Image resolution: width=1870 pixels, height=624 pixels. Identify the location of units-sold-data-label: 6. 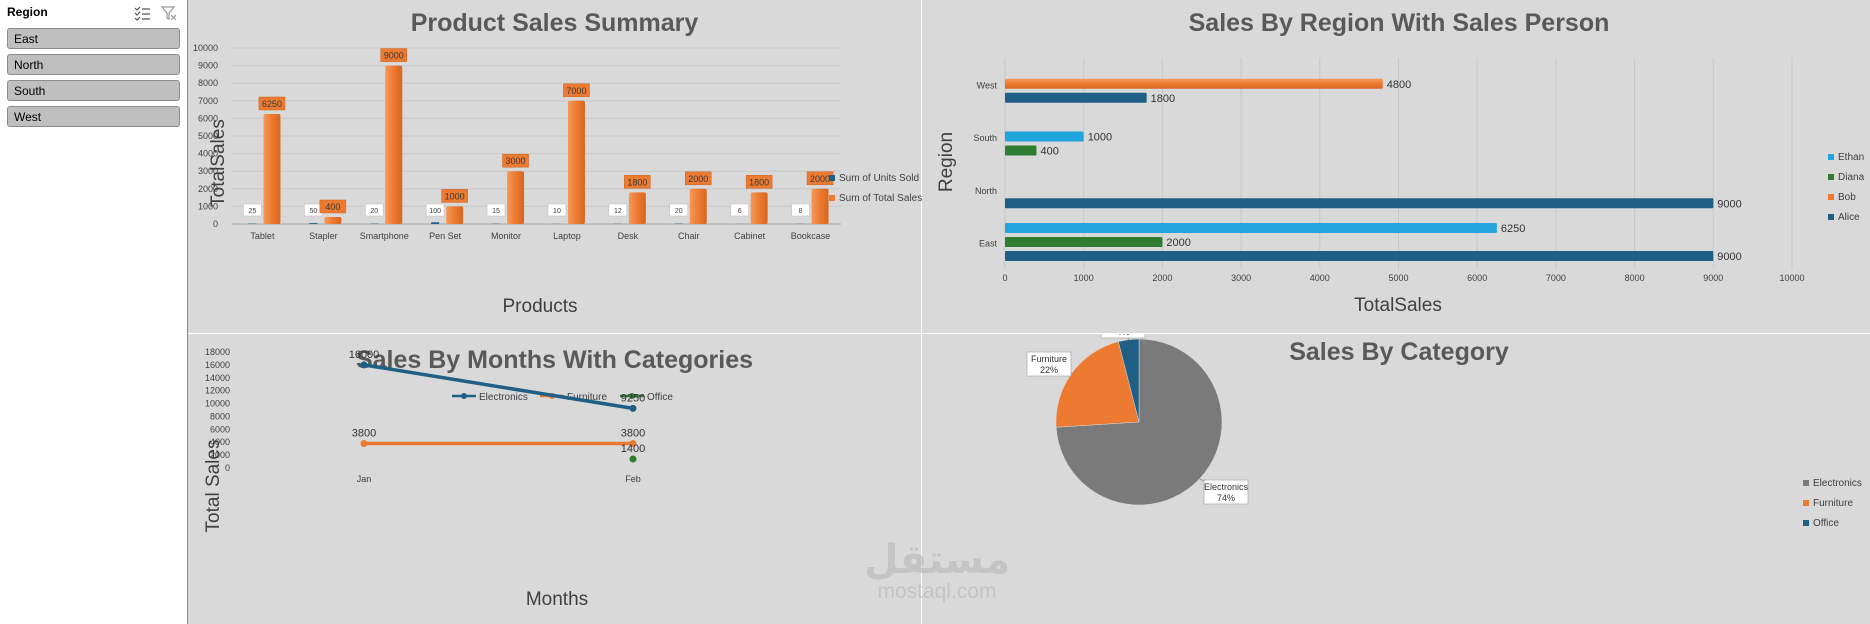
(740, 211).